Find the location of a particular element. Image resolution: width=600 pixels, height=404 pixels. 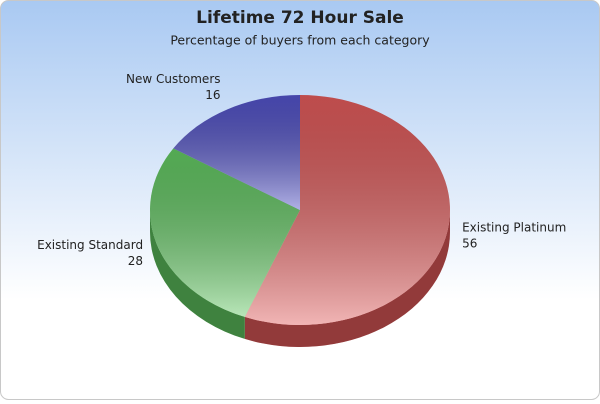

slice-label: New Customers is located at coordinates (173, 79).